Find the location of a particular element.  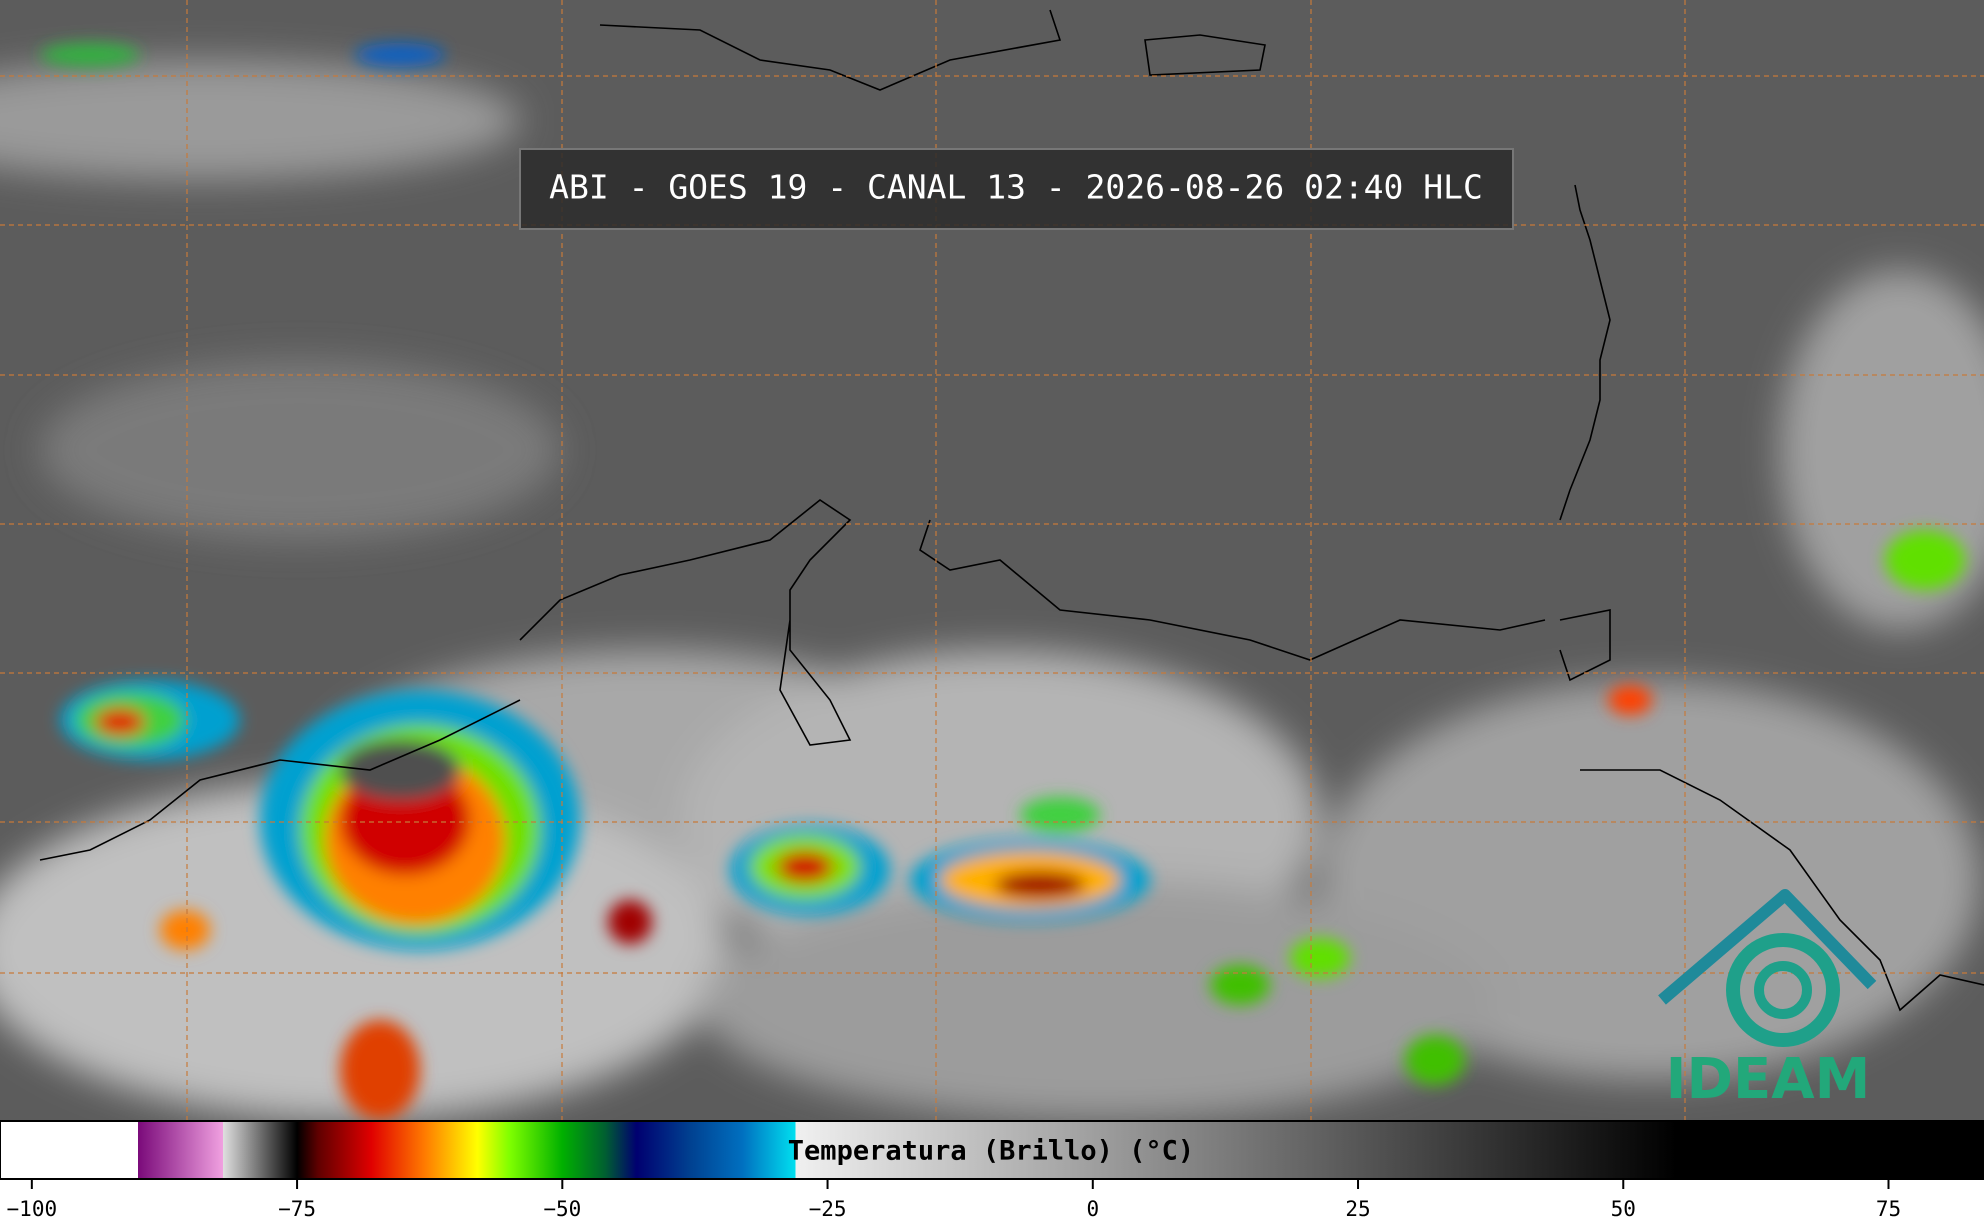

logo: IDEAM is located at coordinates (1767, 1000).